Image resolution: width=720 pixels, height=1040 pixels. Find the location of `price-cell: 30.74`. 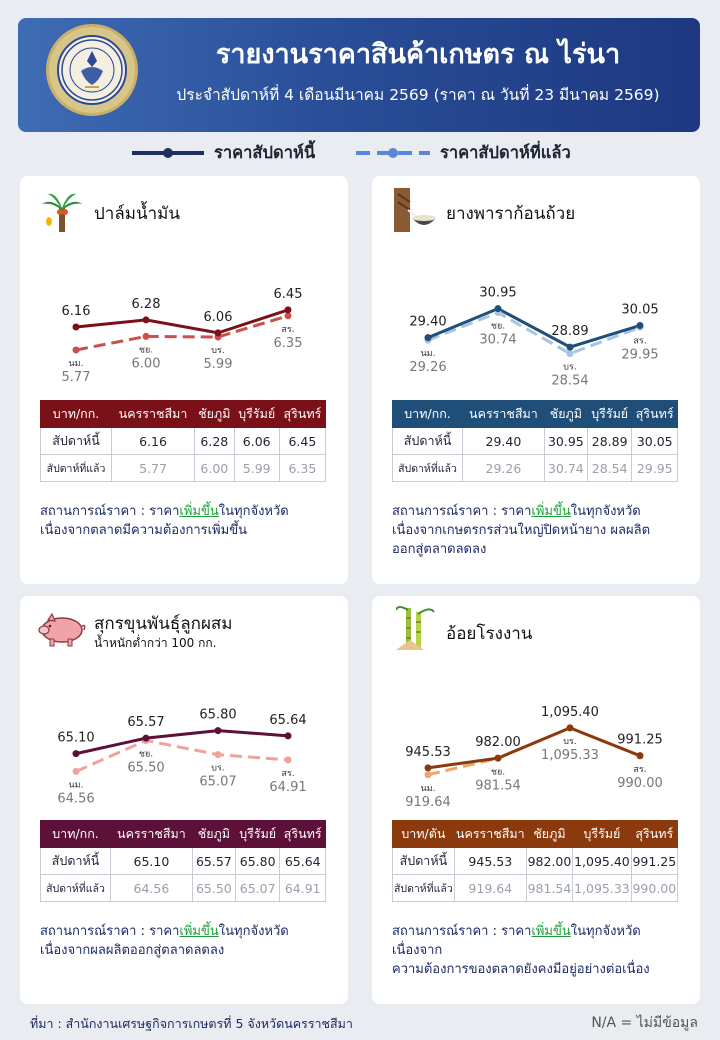

price-cell: 30.74 is located at coordinates (565, 468).